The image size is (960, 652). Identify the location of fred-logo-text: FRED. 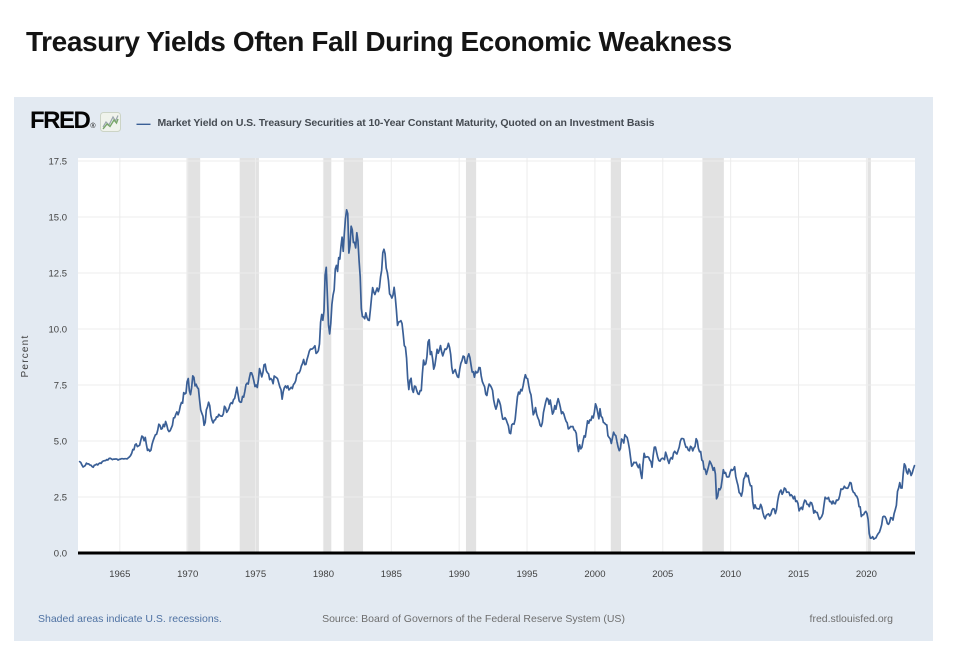
(60, 120).